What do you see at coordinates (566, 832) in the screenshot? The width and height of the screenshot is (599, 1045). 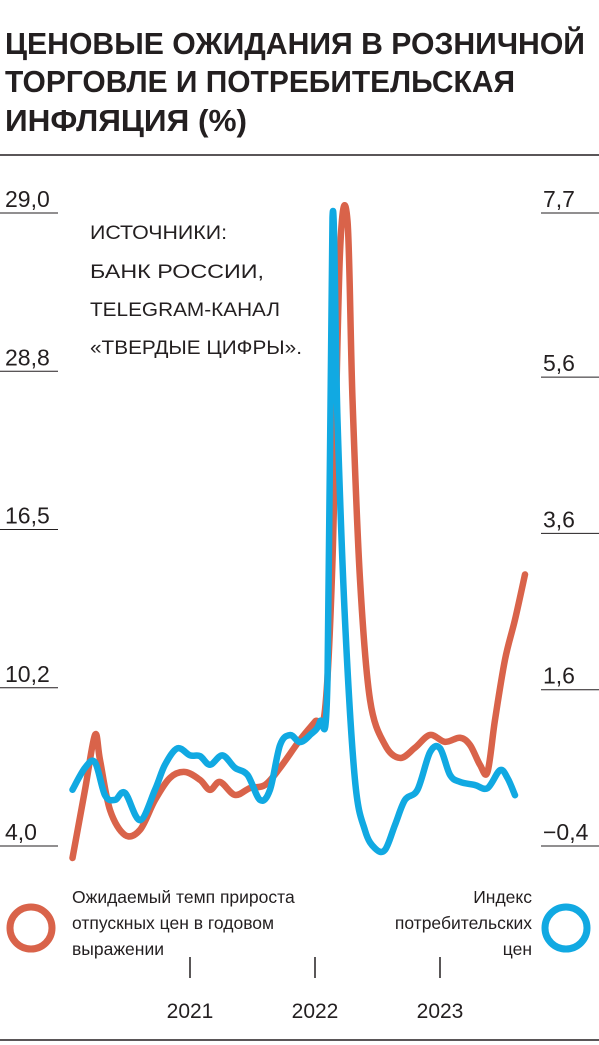 I see `y2-tick-label: −0,4` at bounding box center [566, 832].